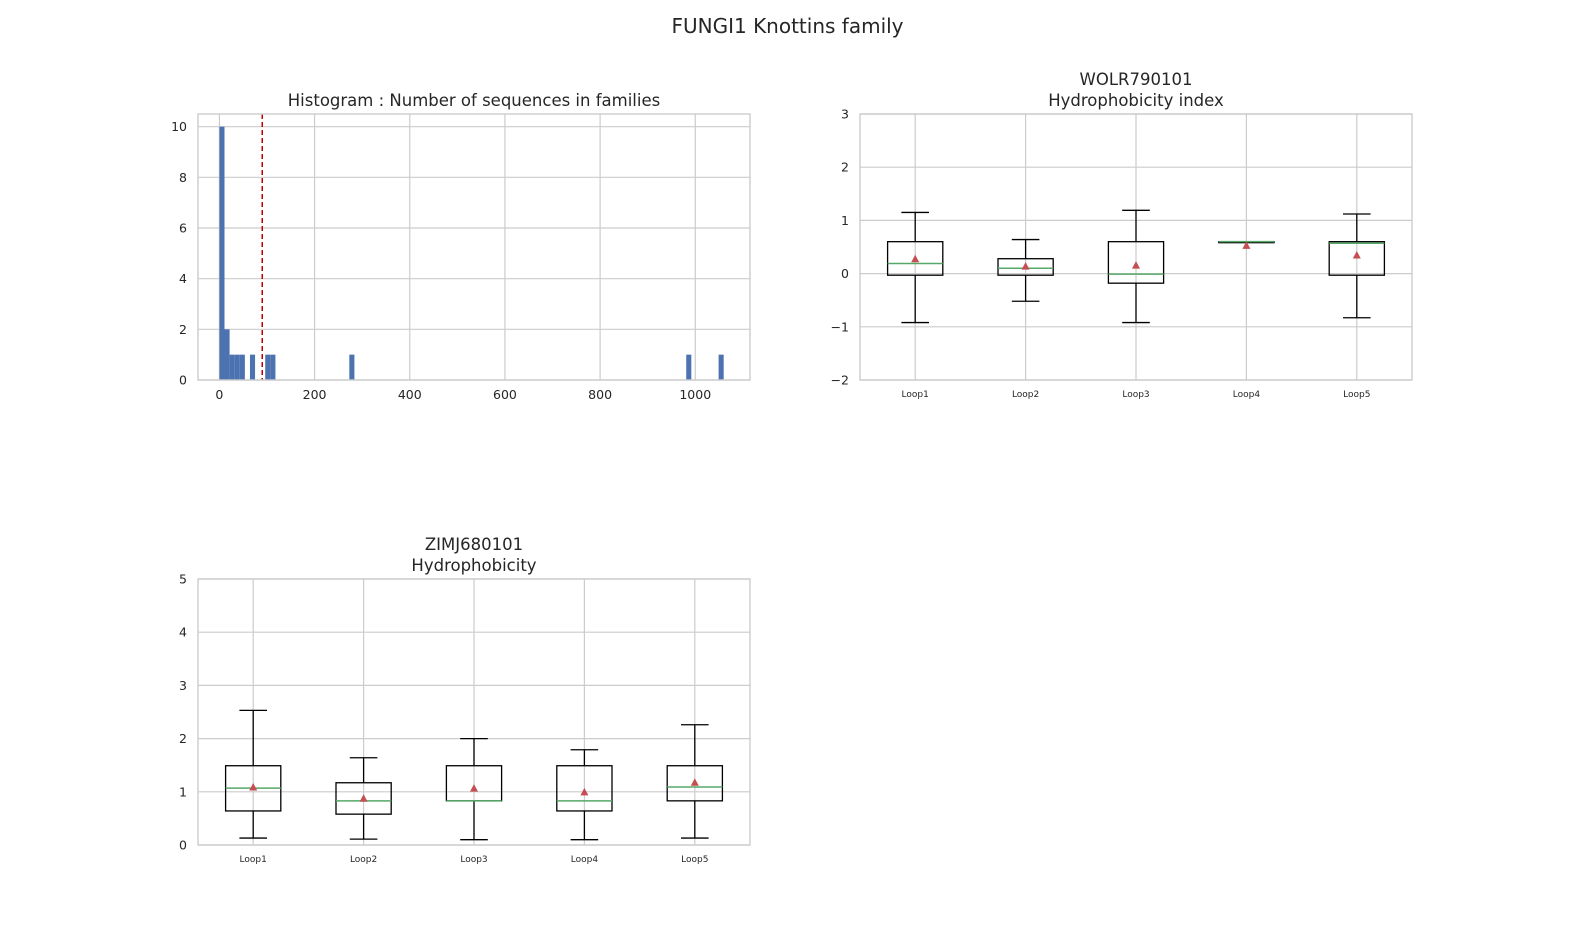 The width and height of the screenshot is (1575, 952). I want to click on panel-2-category-label: Loop4, so click(1247, 395).